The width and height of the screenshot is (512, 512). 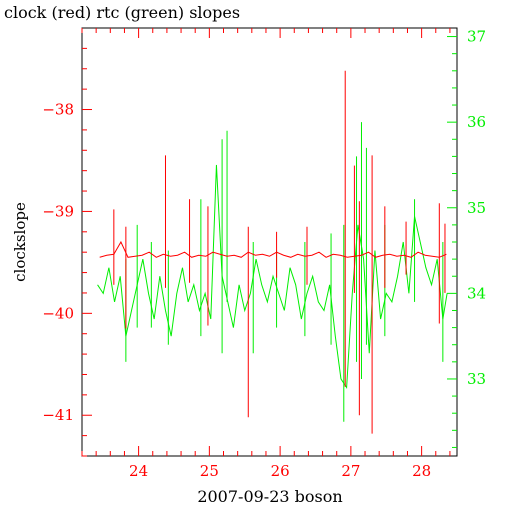 I want to click on right-tick-label: 37, so click(x=476, y=37).